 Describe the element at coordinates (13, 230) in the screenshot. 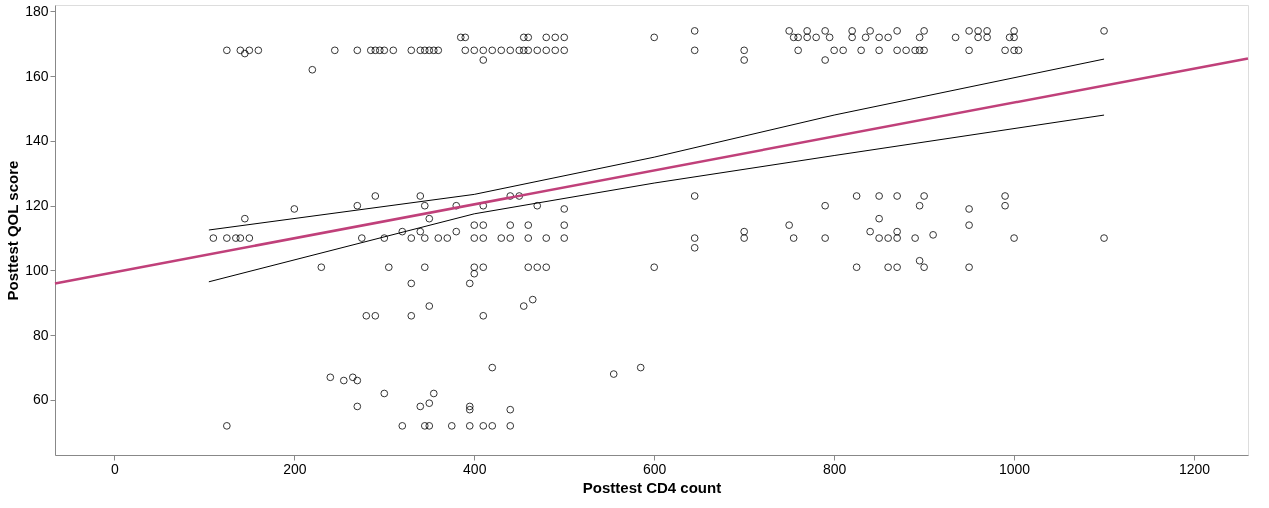

I see `y-axis-title: Posttest QOL score` at that location.